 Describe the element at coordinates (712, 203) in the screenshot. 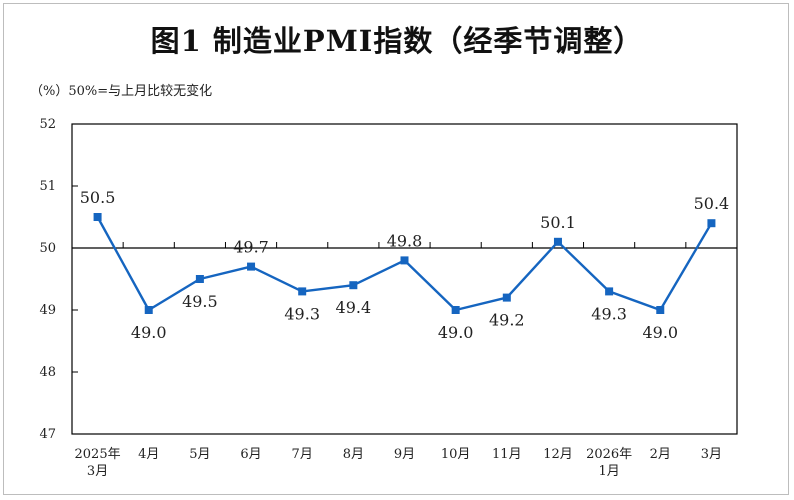

I see `data-label: 50.4` at that location.